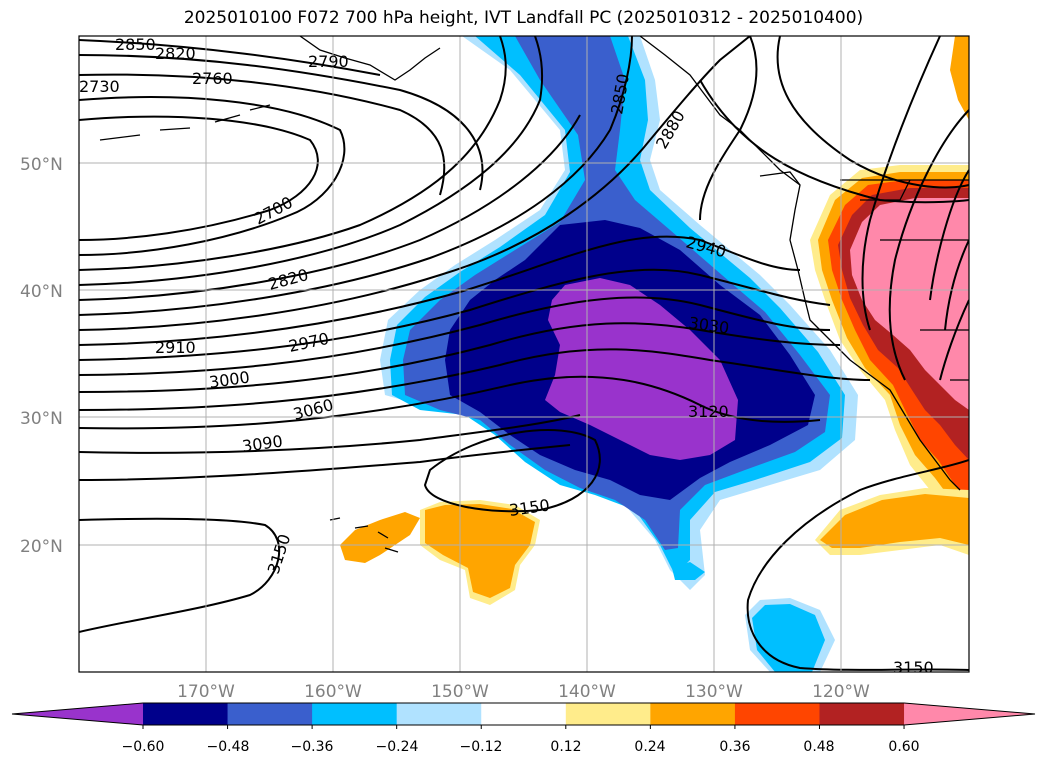  I want to click on colorbar-extend-right, so click(969, 714).